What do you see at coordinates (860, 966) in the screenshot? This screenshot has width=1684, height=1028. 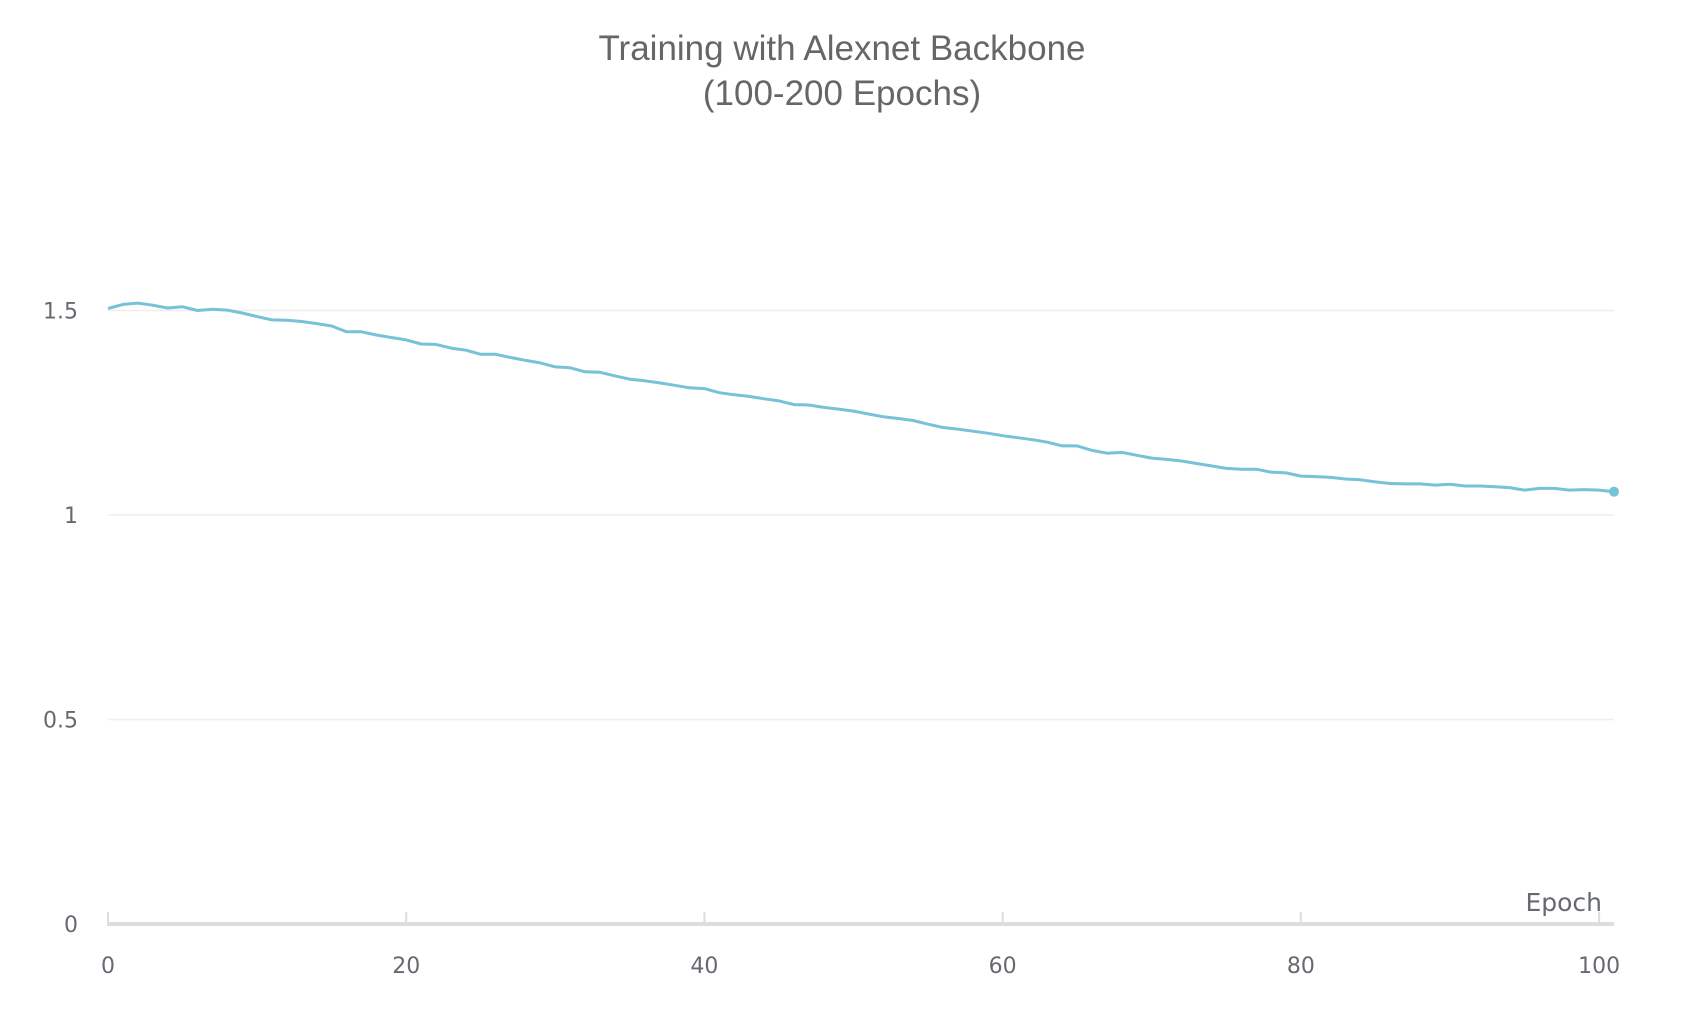 I see `x-axis-tick-labels: 0 20 40 60 80 100` at bounding box center [860, 966].